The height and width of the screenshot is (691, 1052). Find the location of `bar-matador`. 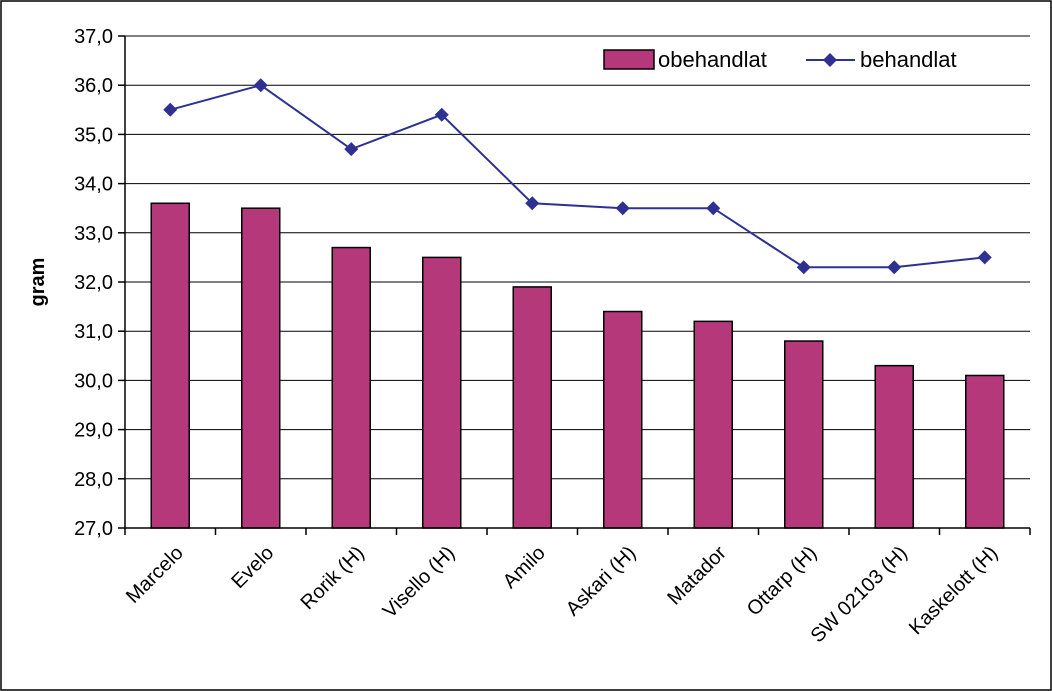

bar-matador is located at coordinates (713, 424).